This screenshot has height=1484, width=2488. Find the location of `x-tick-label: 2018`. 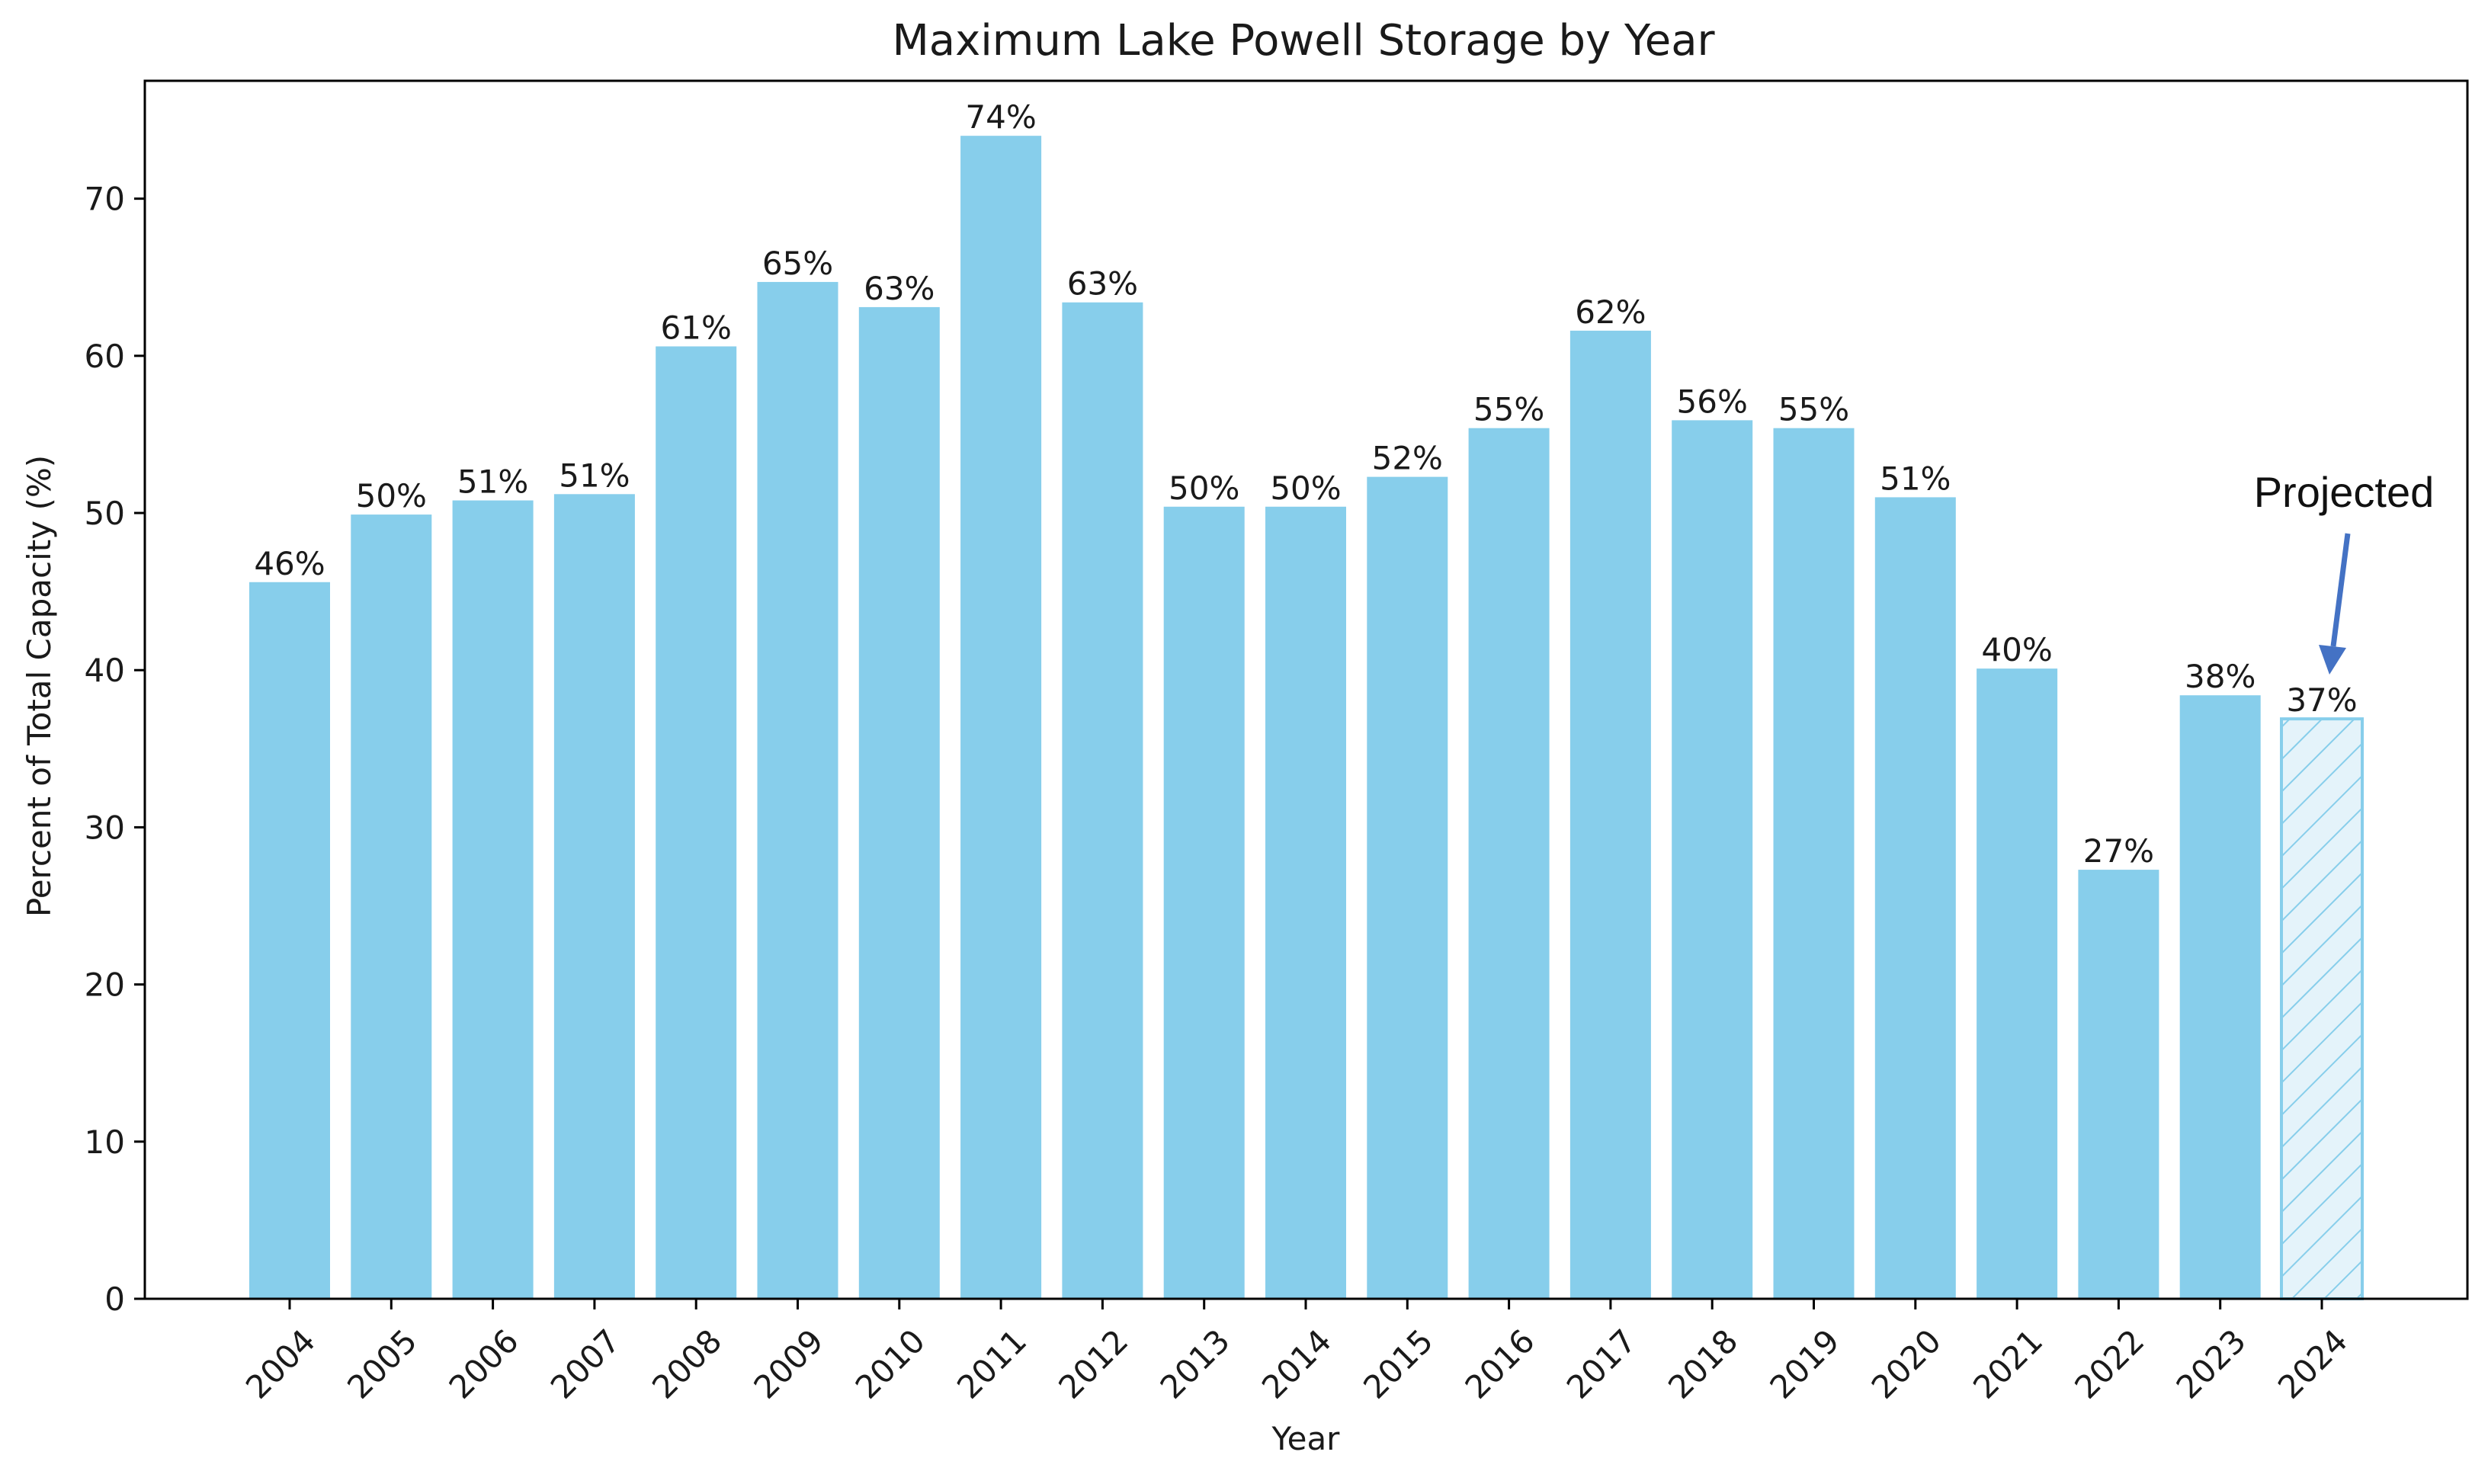

x-tick-label: 2018 is located at coordinates (1703, 1363).